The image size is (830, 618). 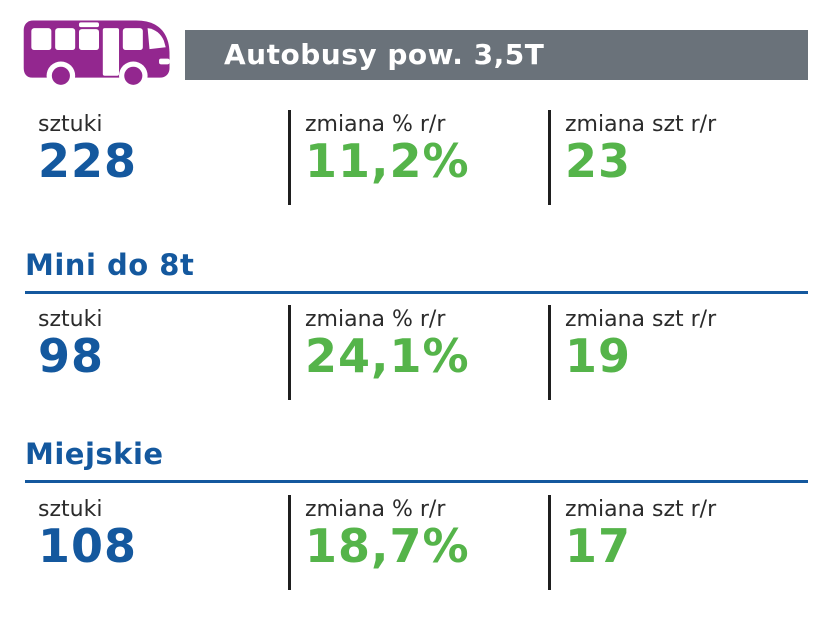 I want to click on stat-mini-sztuki: sztuki 98, so click(x=158, y=352).